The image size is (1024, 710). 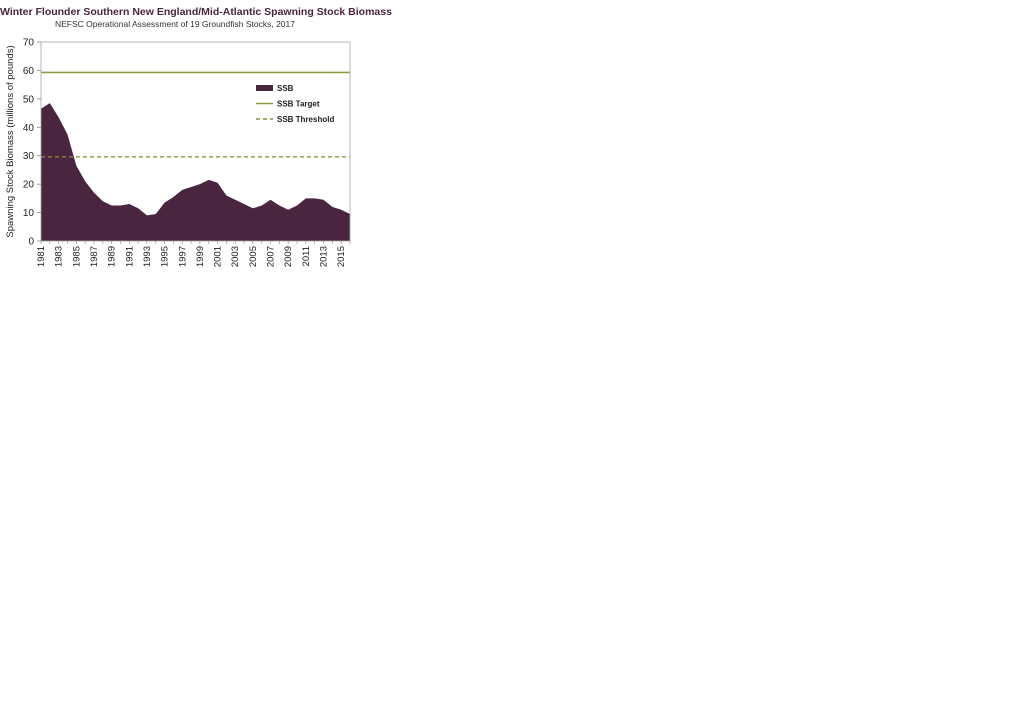 I want to click on x-tick-label-1991: 1991, so click(x=129, y=256).